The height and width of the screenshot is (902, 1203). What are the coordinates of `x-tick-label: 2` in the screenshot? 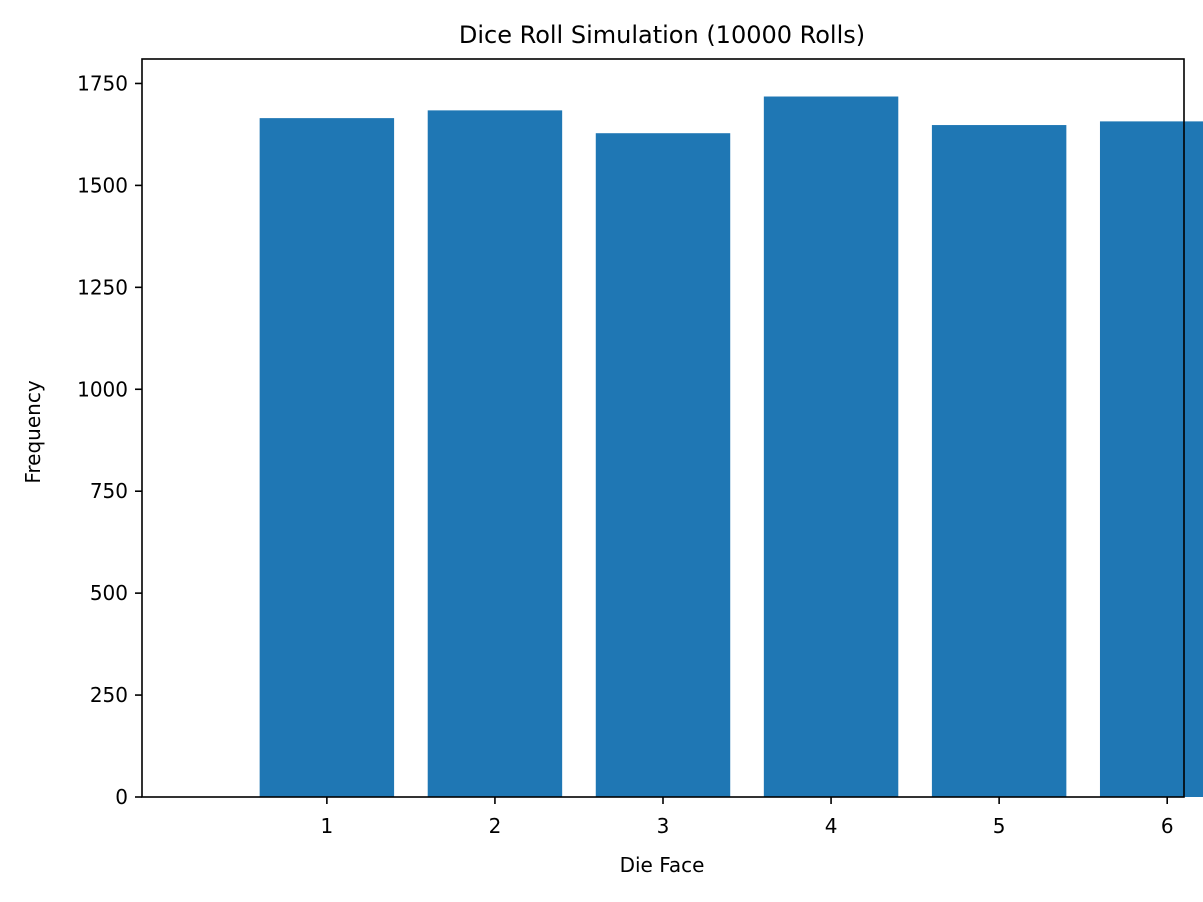 It's located at (495, 826).